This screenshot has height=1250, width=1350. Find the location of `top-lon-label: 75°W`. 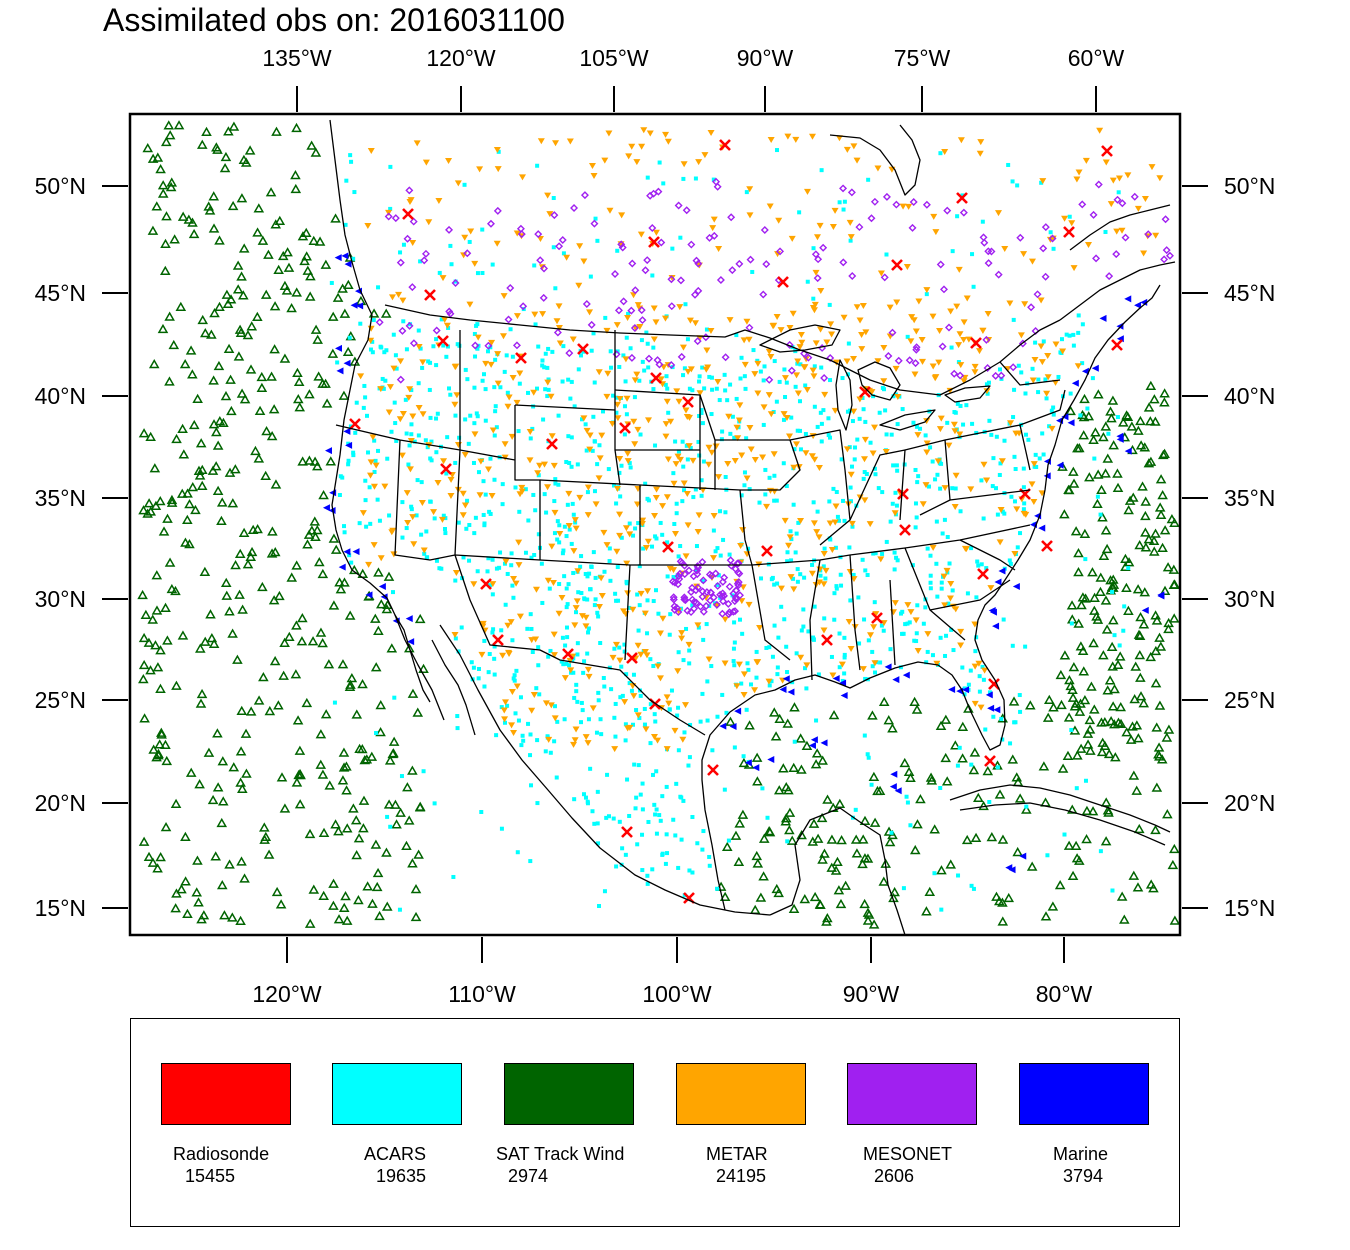

top-lon-label: 75°W is located at coordinates (922, 58).